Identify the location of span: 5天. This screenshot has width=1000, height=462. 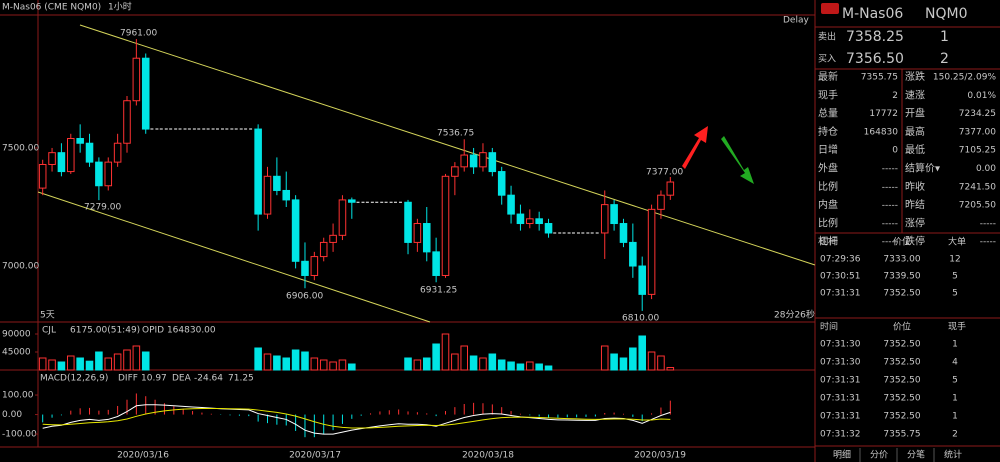
(47, 316).